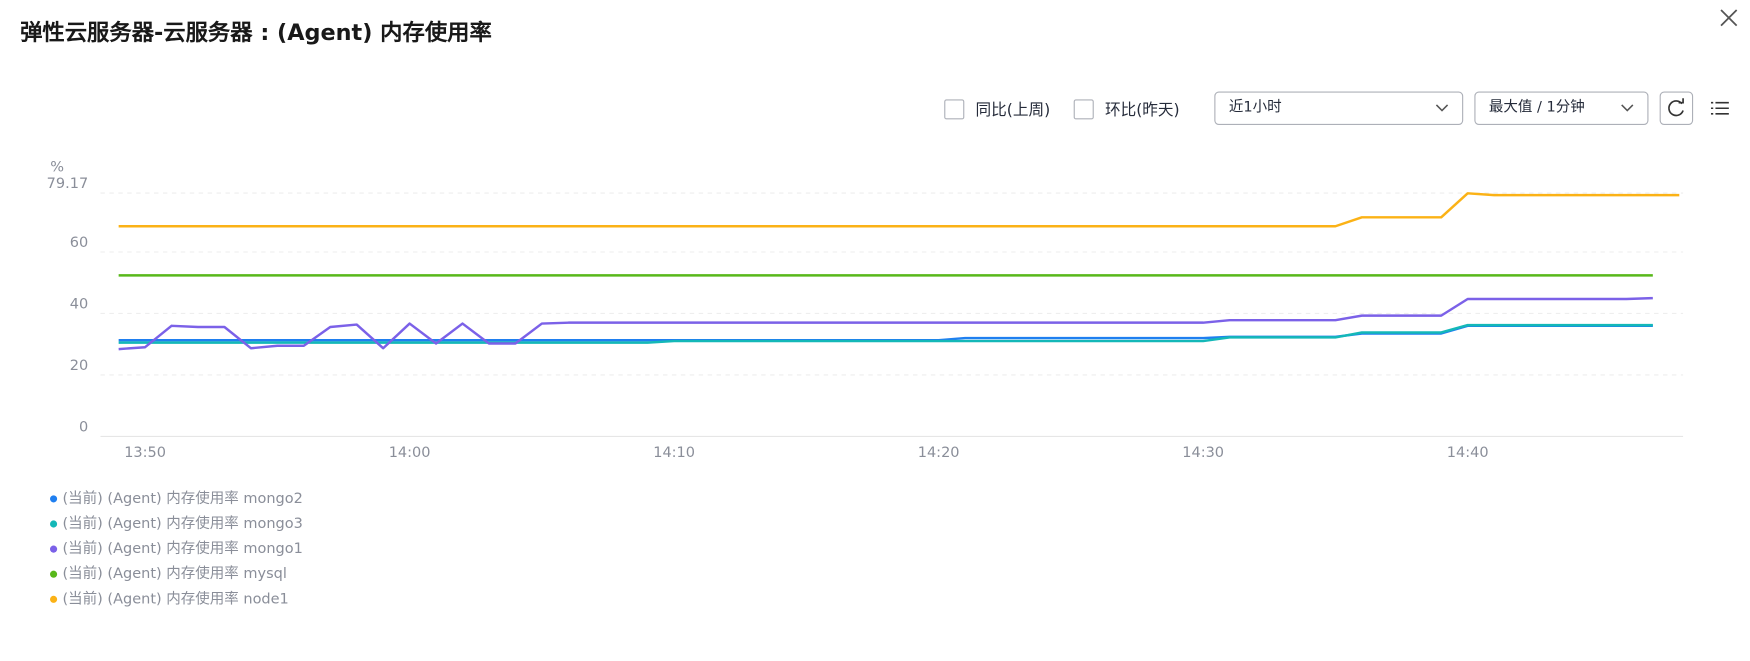 The image size is (1750, 661). Describe the element at coordinates (410, 453) in the screenshot. I see `x-tick-label: 14:00` at that location.